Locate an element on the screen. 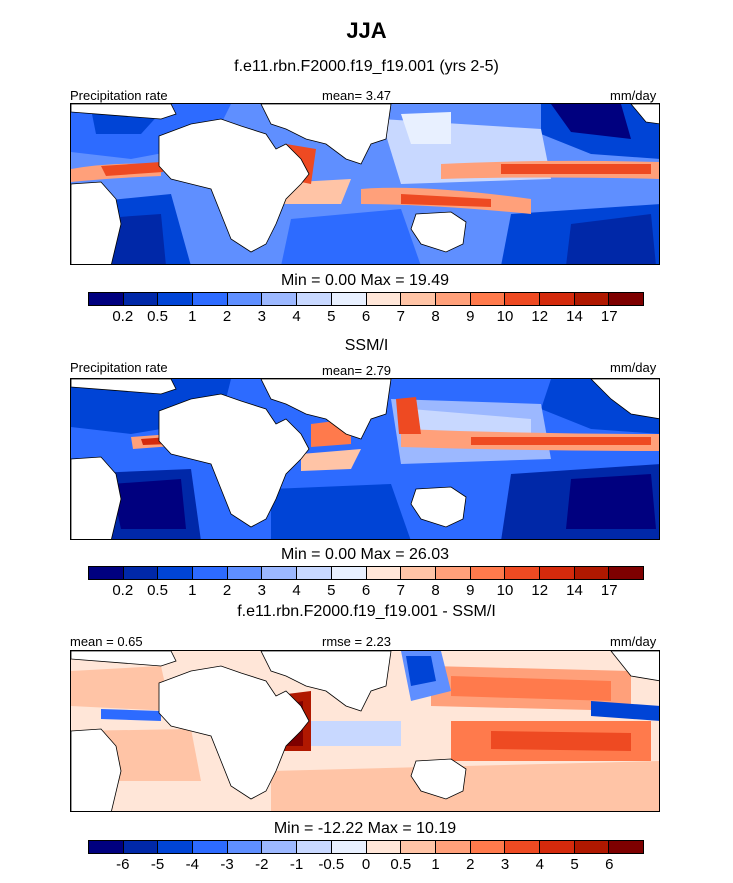 The height and width of the screenshot is (883, 733). panel3-minmax: Min = -12.22 Max = 10.19 is located at coordinates (365, 828).